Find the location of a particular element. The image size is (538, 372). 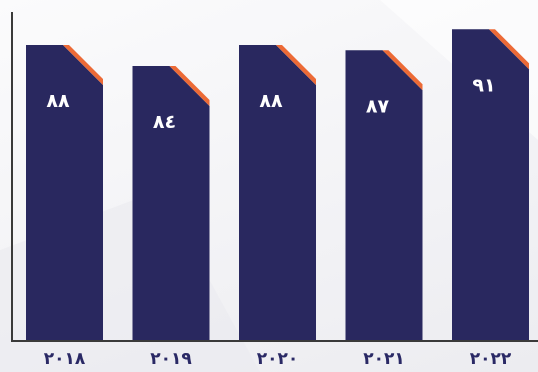

x-tick-label: ٢٠٢٠ is located at coordinates (278, 359).